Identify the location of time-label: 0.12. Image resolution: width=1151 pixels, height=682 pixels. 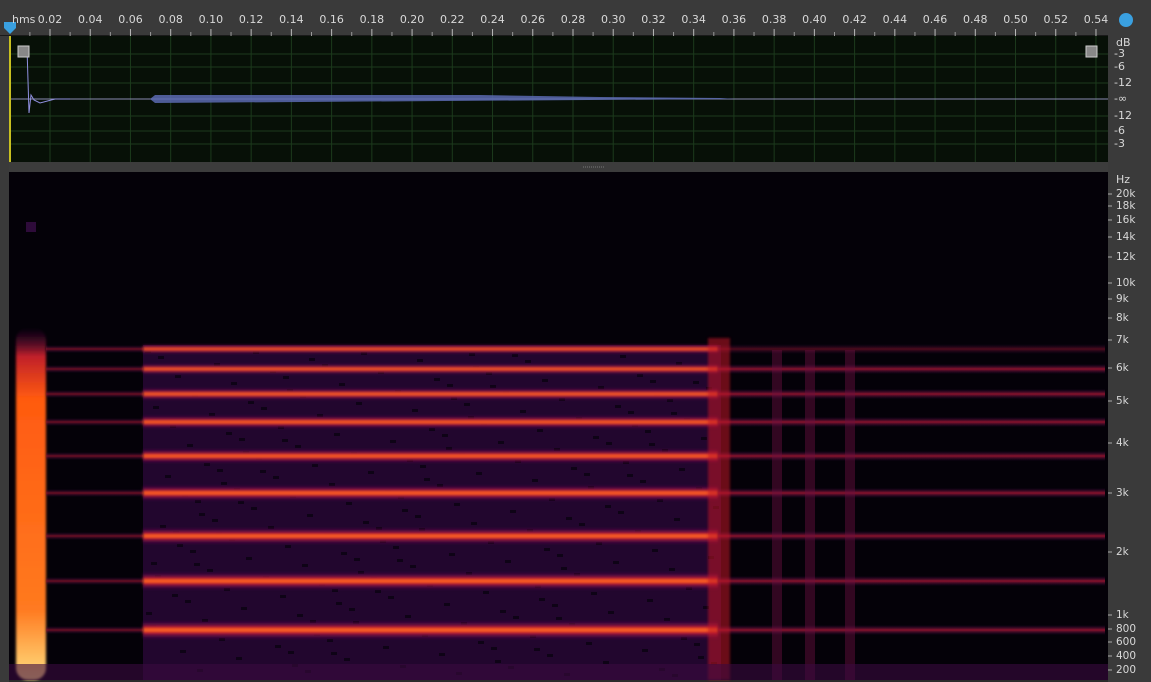
(251, 19).